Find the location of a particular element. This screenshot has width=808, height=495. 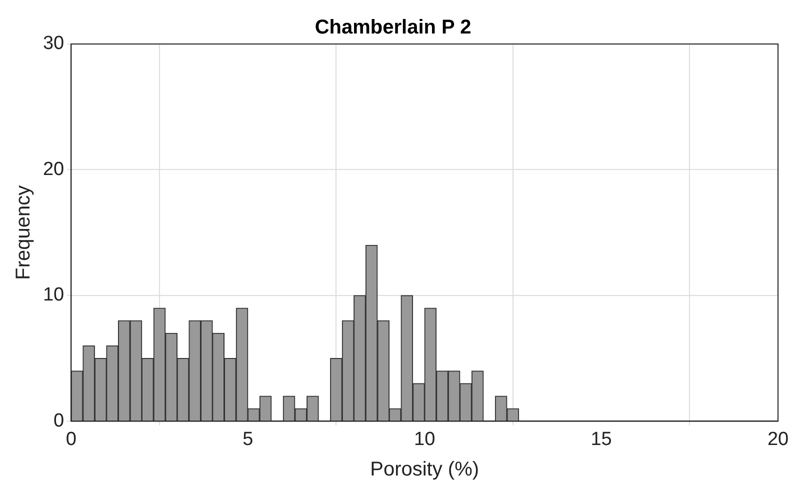

y-tick-label: 30 is located at coordinates (53, 43).